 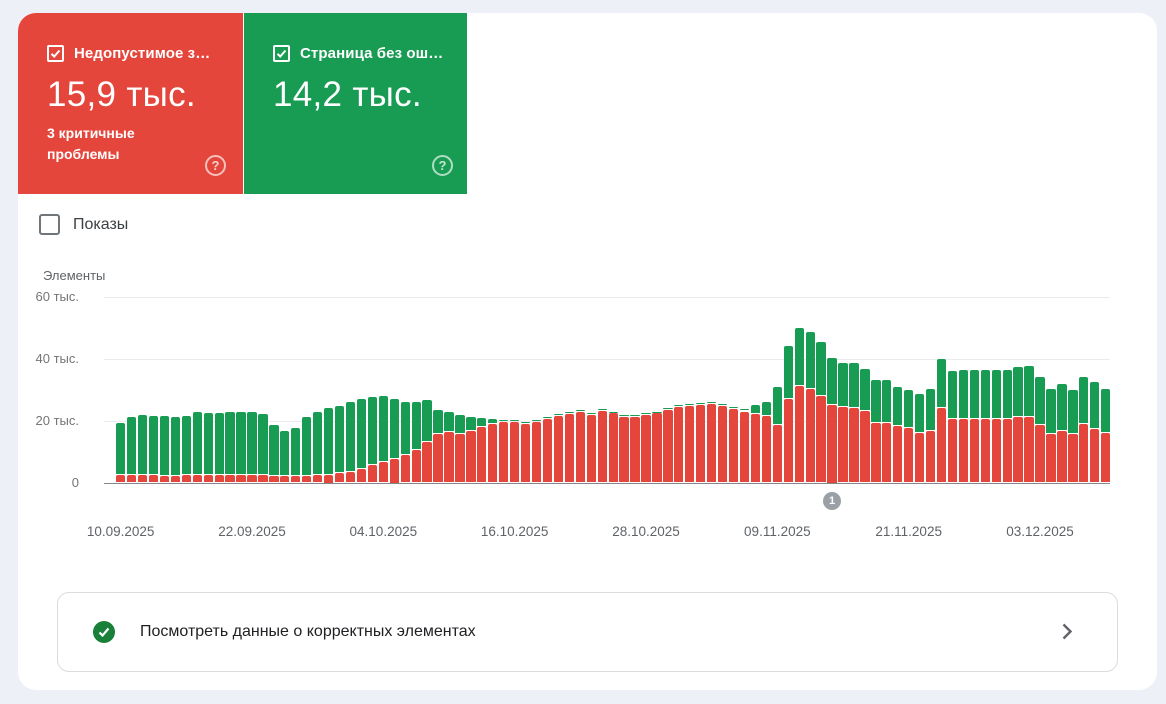 I want to click on valid-series-checkbox, so click(x=281, y=53).